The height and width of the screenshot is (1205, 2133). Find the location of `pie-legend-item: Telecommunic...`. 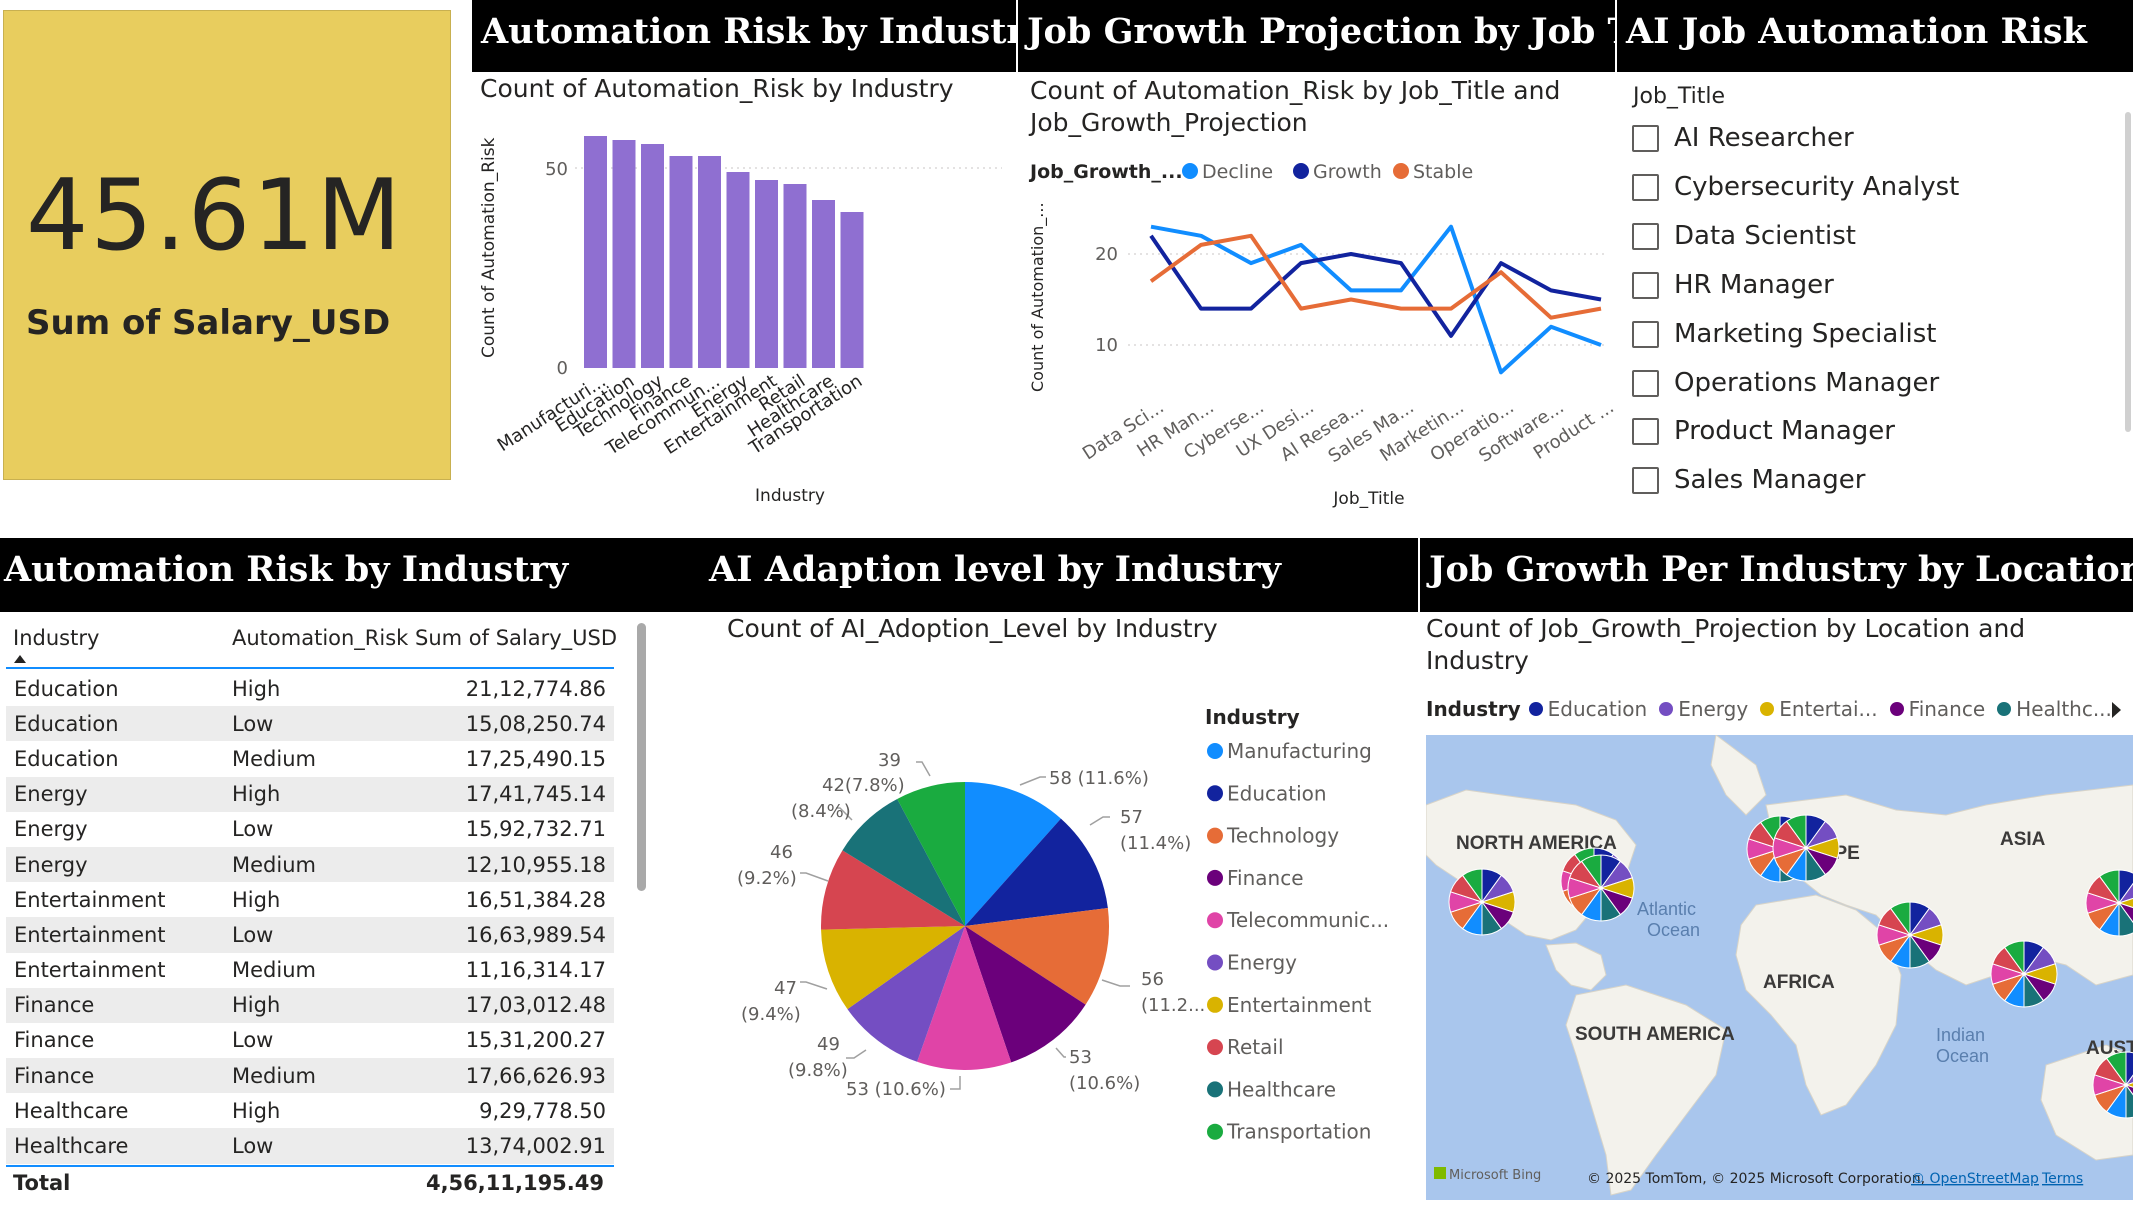

pie-legend-item: Telecommunic... is located at coordinates (1307, 920).